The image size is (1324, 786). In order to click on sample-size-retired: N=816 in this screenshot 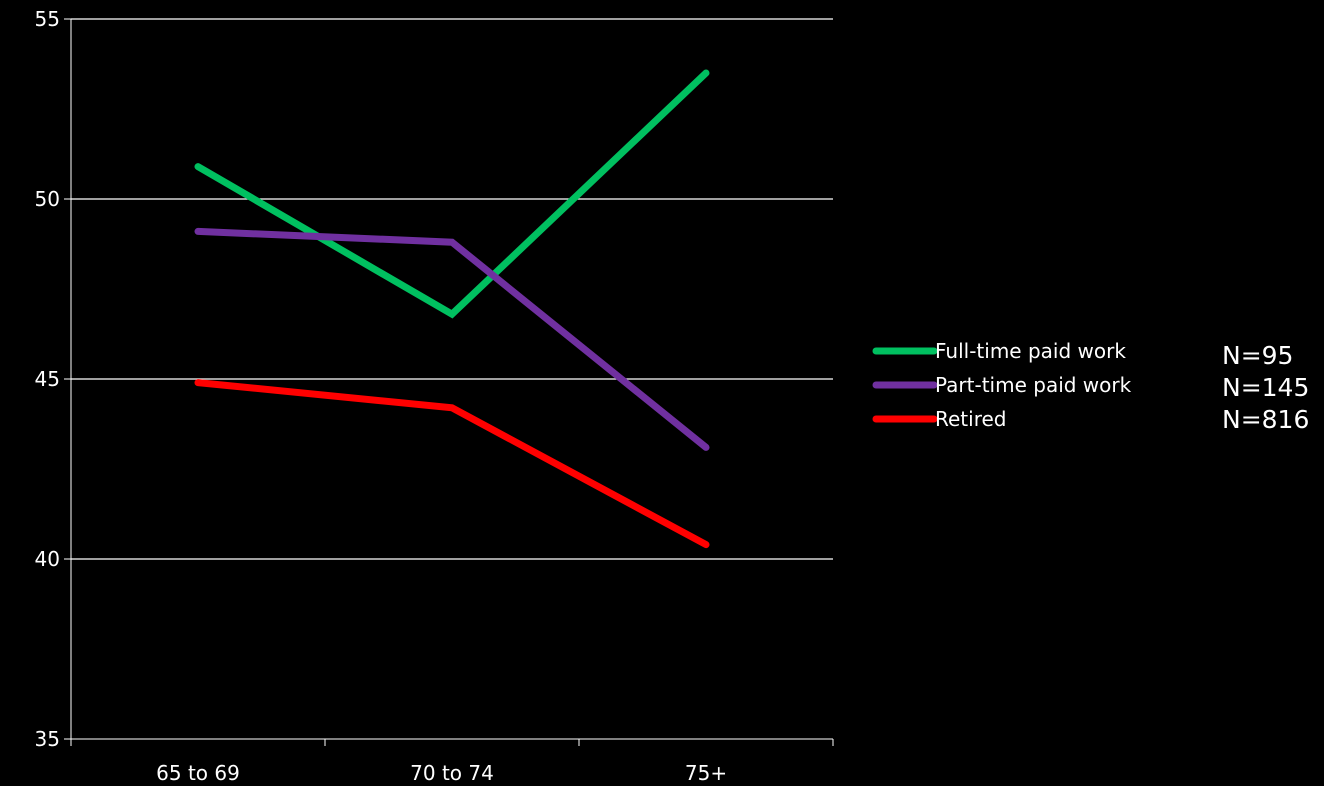, I will do `click(1266, 419)`.